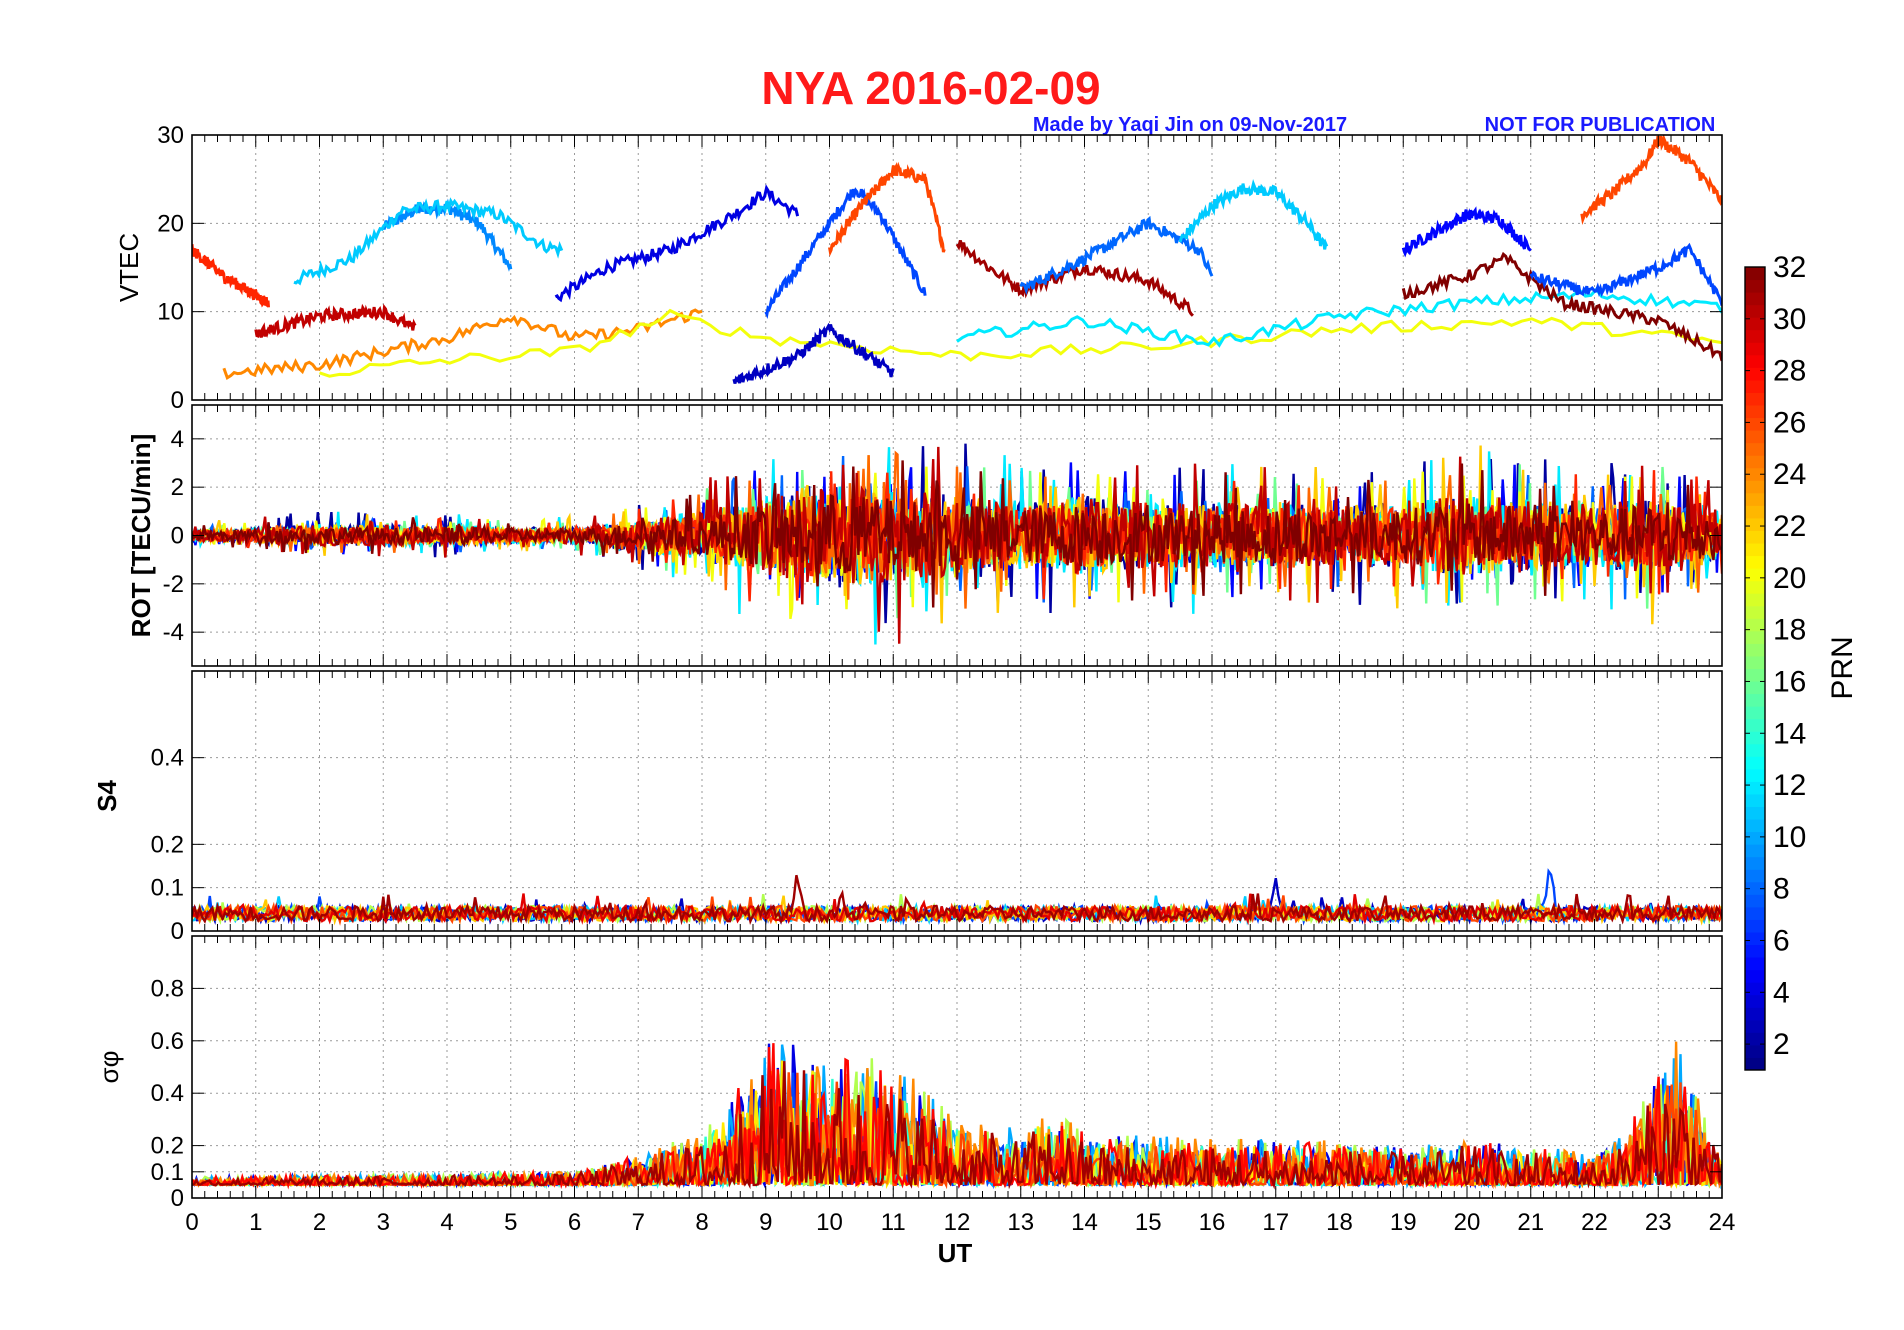  What do you see at coordinates (1658, 1222) in the screenshot?
I see `x-tick-label: 23` at bounding box center [1658, 1222].